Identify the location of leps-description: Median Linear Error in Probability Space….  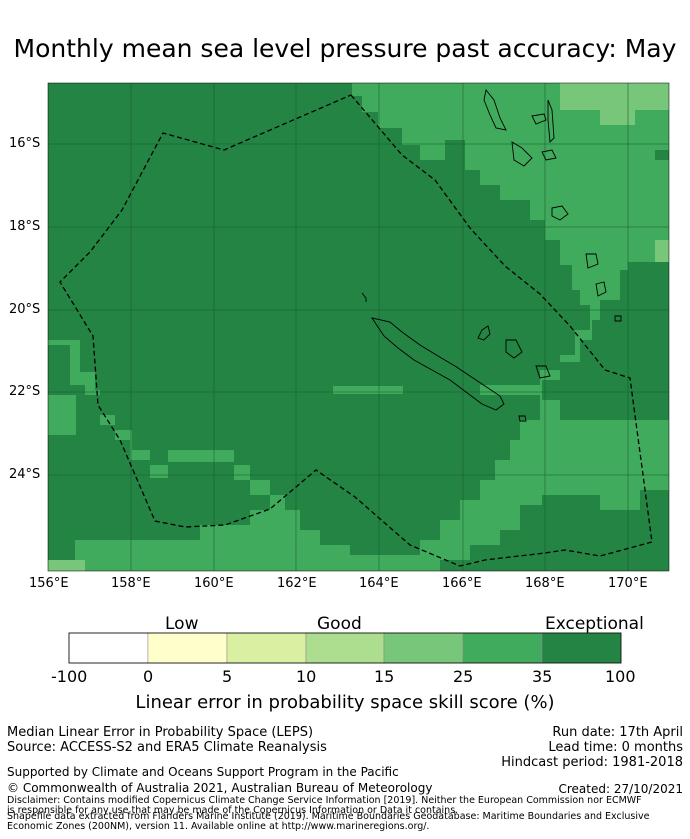
(160, 732).